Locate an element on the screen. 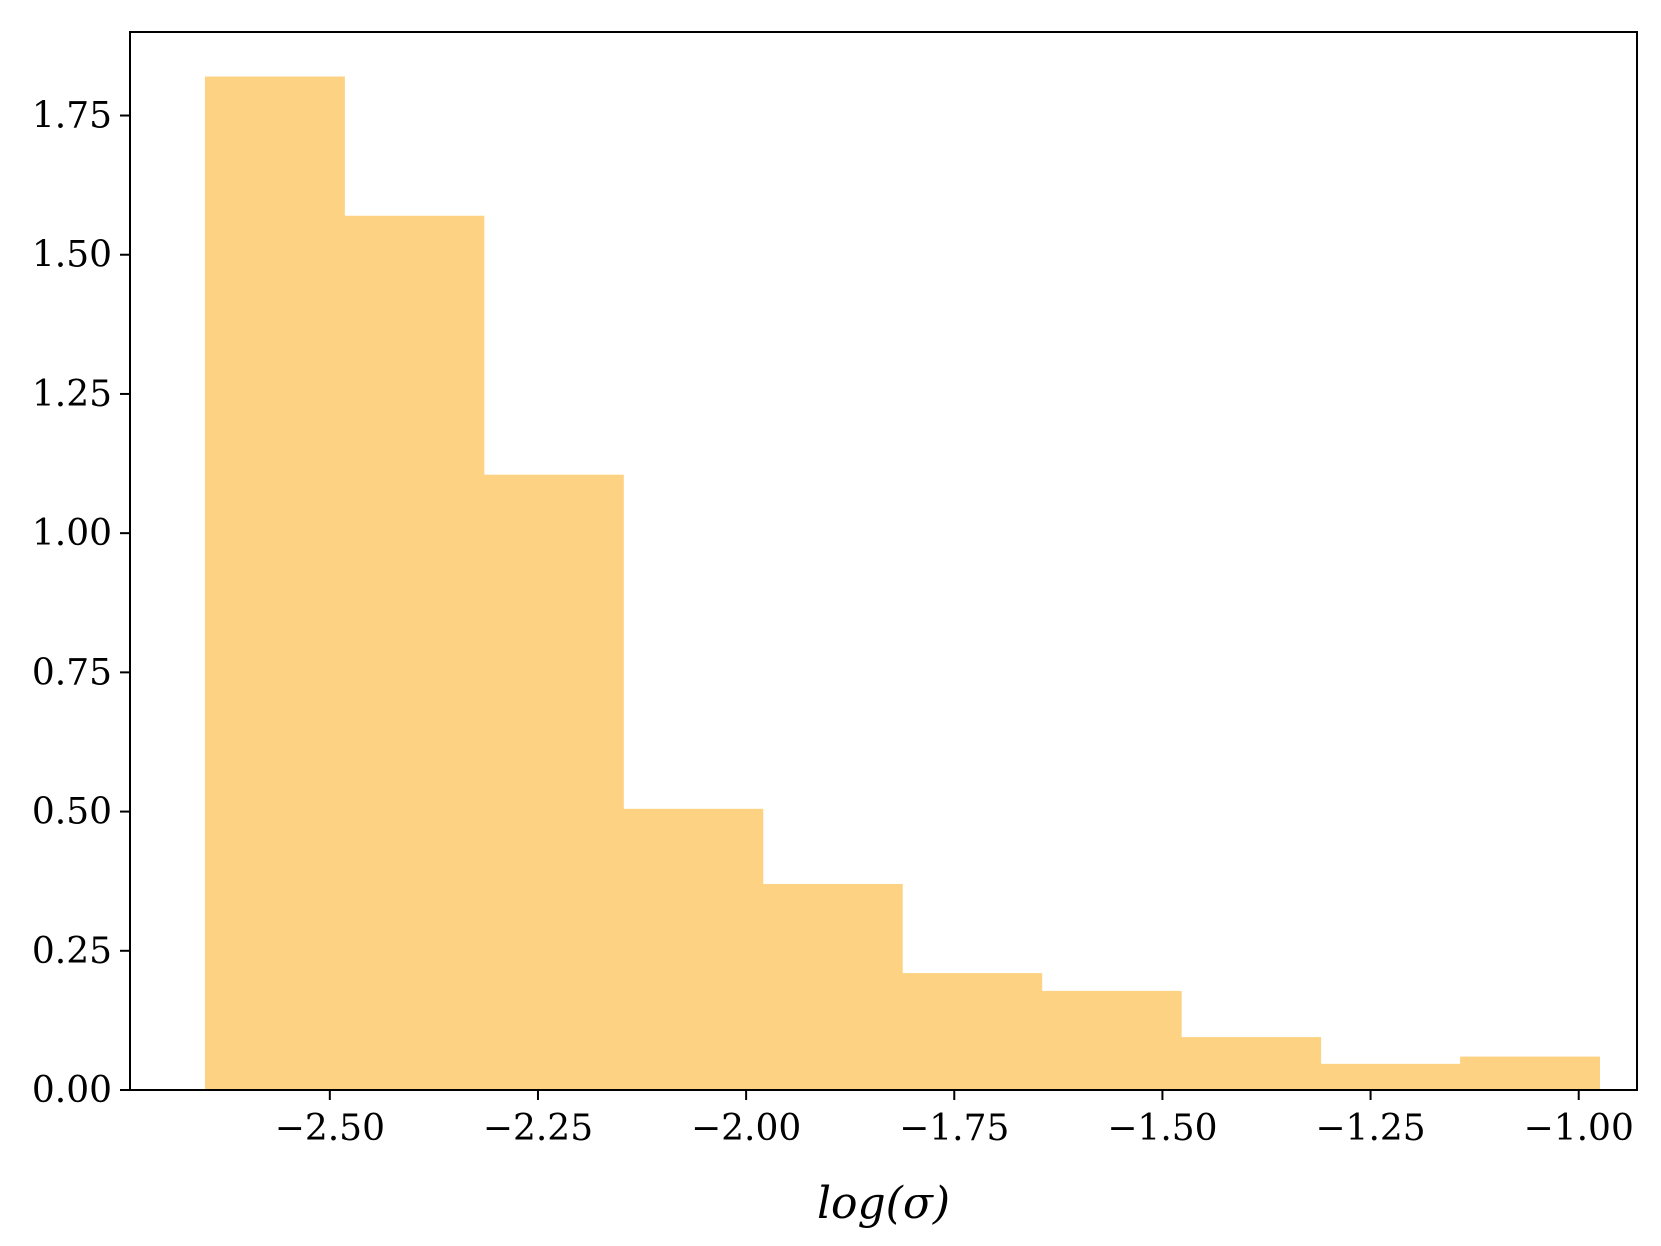 The height and width of the screenshot is (1246, 1661). y-tick-label: 0.00 is located at coordinates (72, 1090).